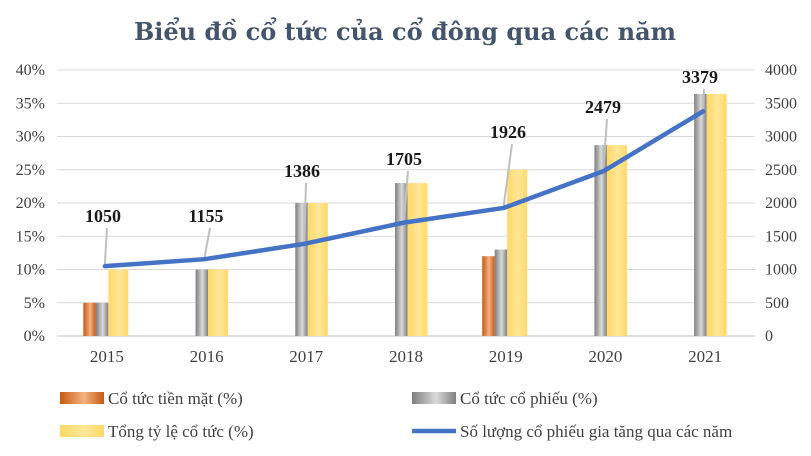 The height and width of the screenshot is (456, 811). I want to click on legend-item: Số lượng cổ phiếu gia tăng qua các năm, so click(572, 431).